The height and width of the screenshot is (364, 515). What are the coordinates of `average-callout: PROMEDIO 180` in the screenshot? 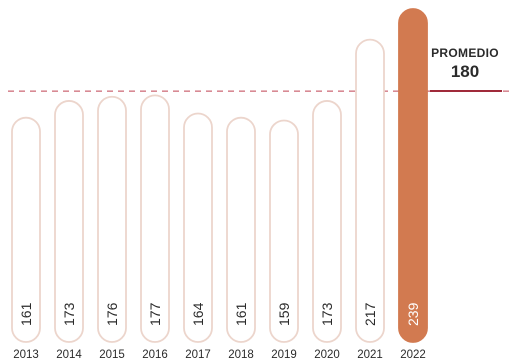 It's located at (465, 64).